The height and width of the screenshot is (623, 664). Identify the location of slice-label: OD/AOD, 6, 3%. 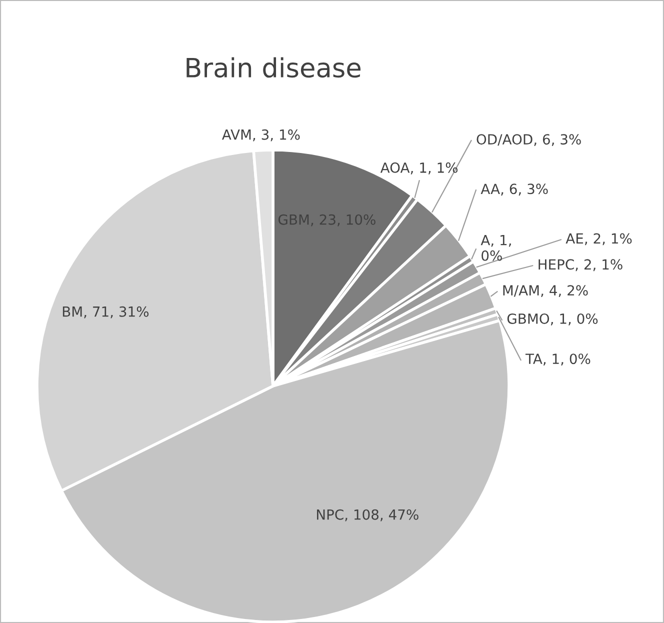
(528, 140).